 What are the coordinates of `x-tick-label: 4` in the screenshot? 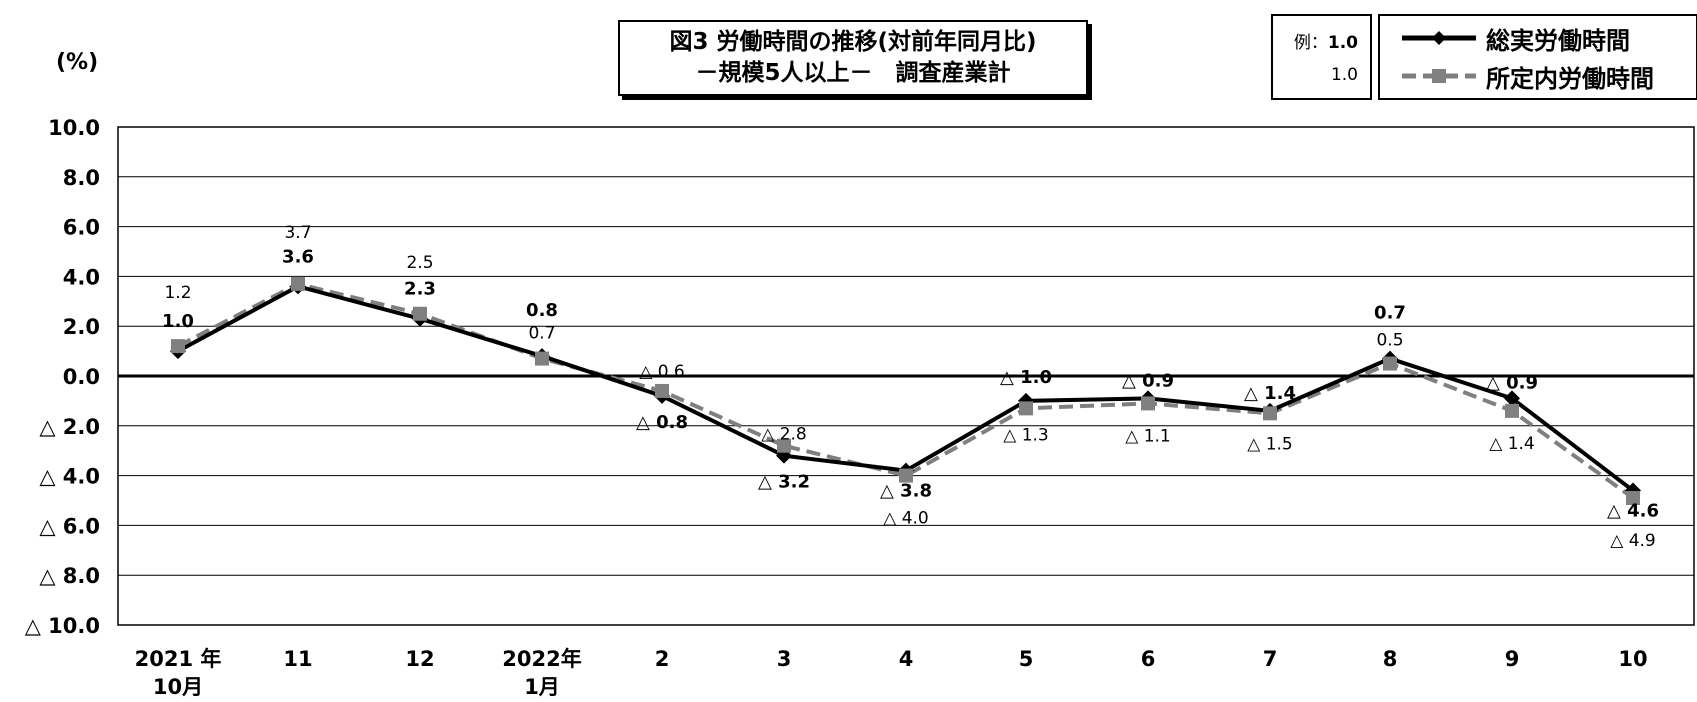 It's located at (906, 659).